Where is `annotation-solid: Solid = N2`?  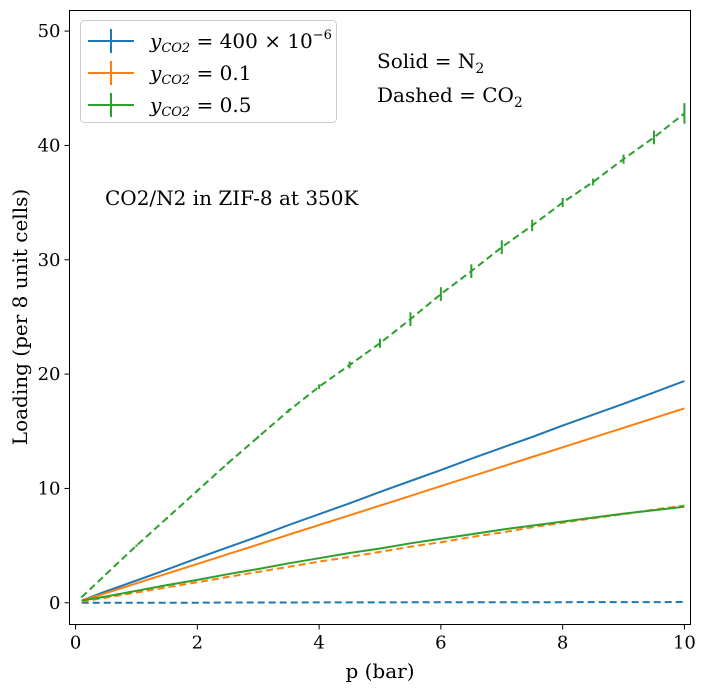
annotation-solid: Solid = N2 is located at coordinates (430, 63).